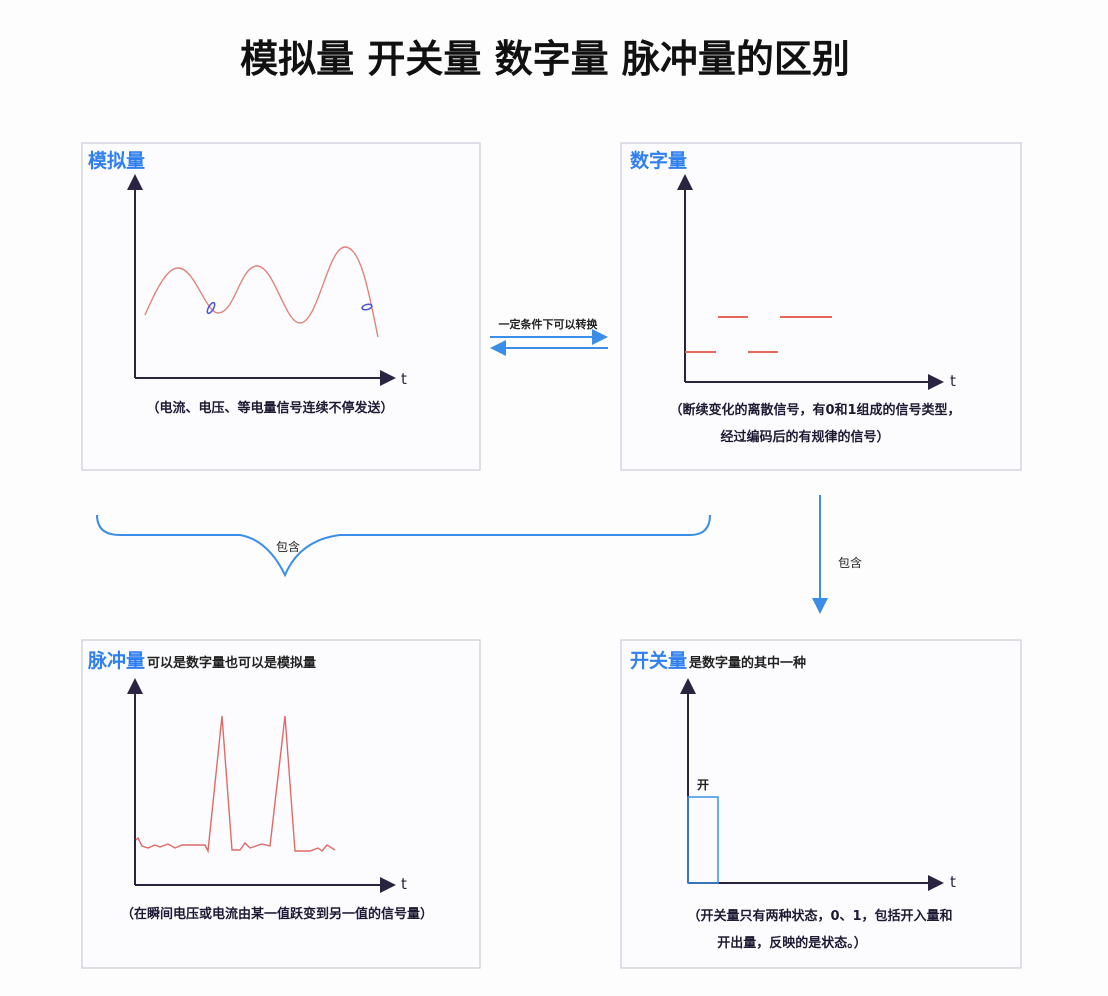  I want to click on brace, so click(403, 546).